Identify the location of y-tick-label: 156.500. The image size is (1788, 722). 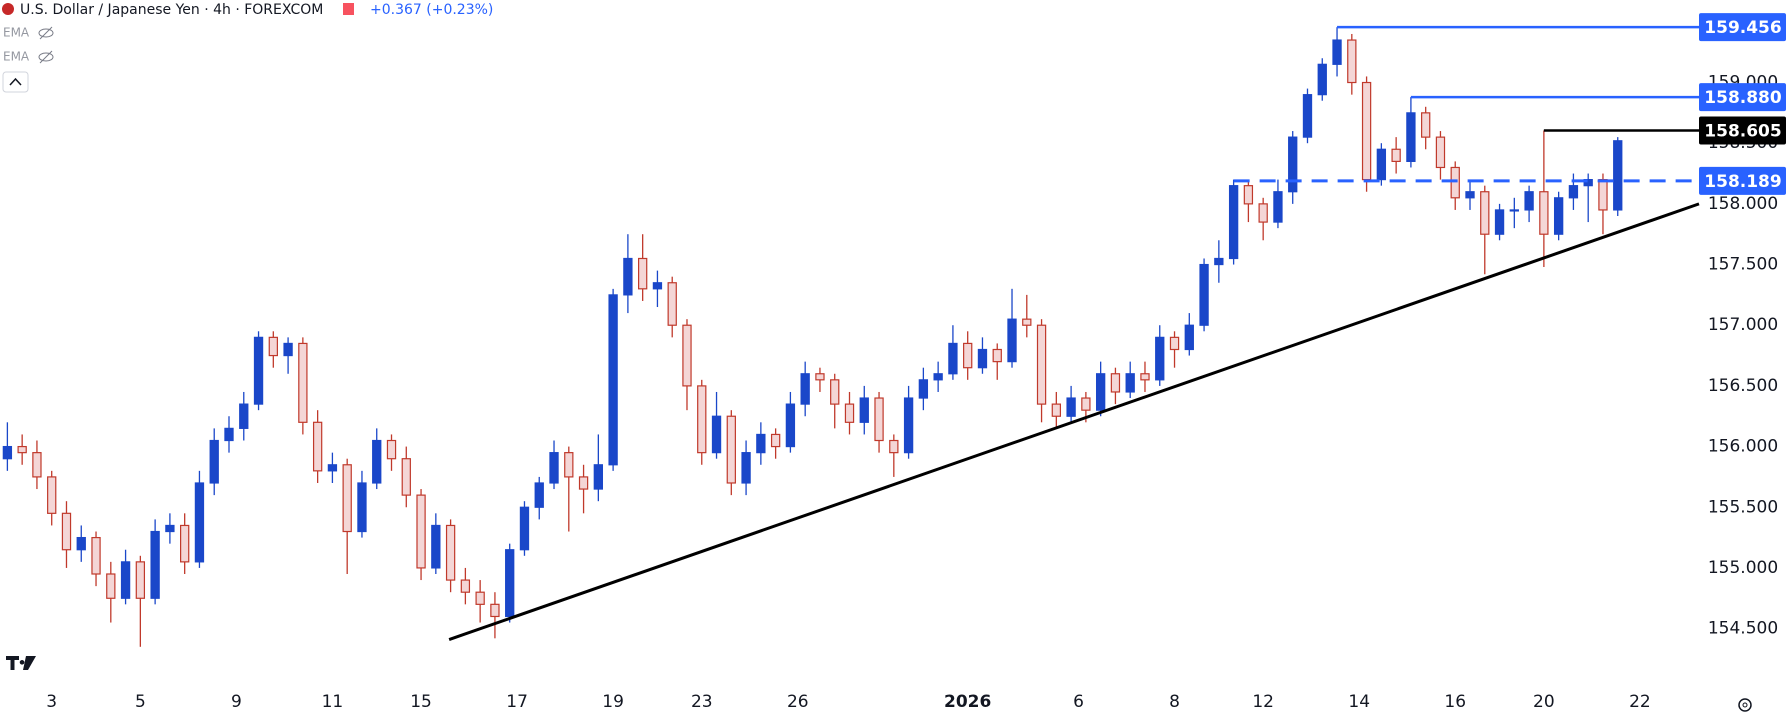
(1743, 386).